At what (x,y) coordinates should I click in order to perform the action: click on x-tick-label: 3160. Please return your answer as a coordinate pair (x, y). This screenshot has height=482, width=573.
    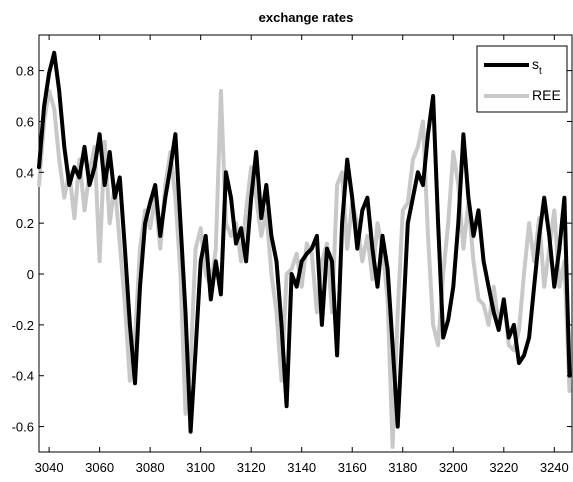
    Looking at the image, I should click on (352, 467).